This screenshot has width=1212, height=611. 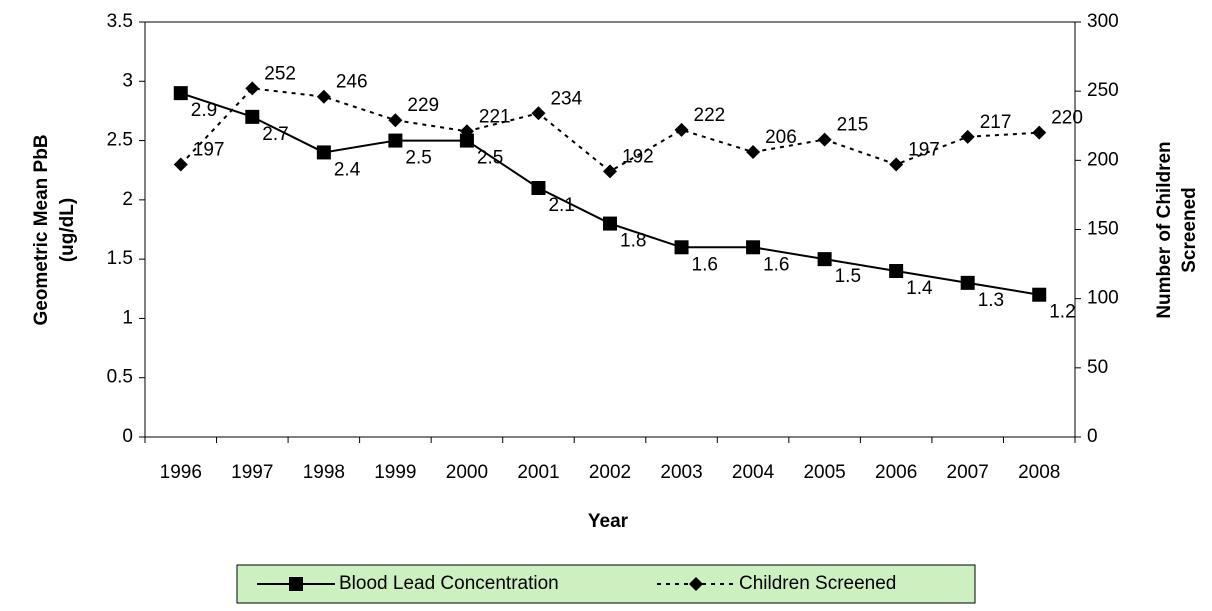 I want to click on legend-box, so click(x=606, y=584).